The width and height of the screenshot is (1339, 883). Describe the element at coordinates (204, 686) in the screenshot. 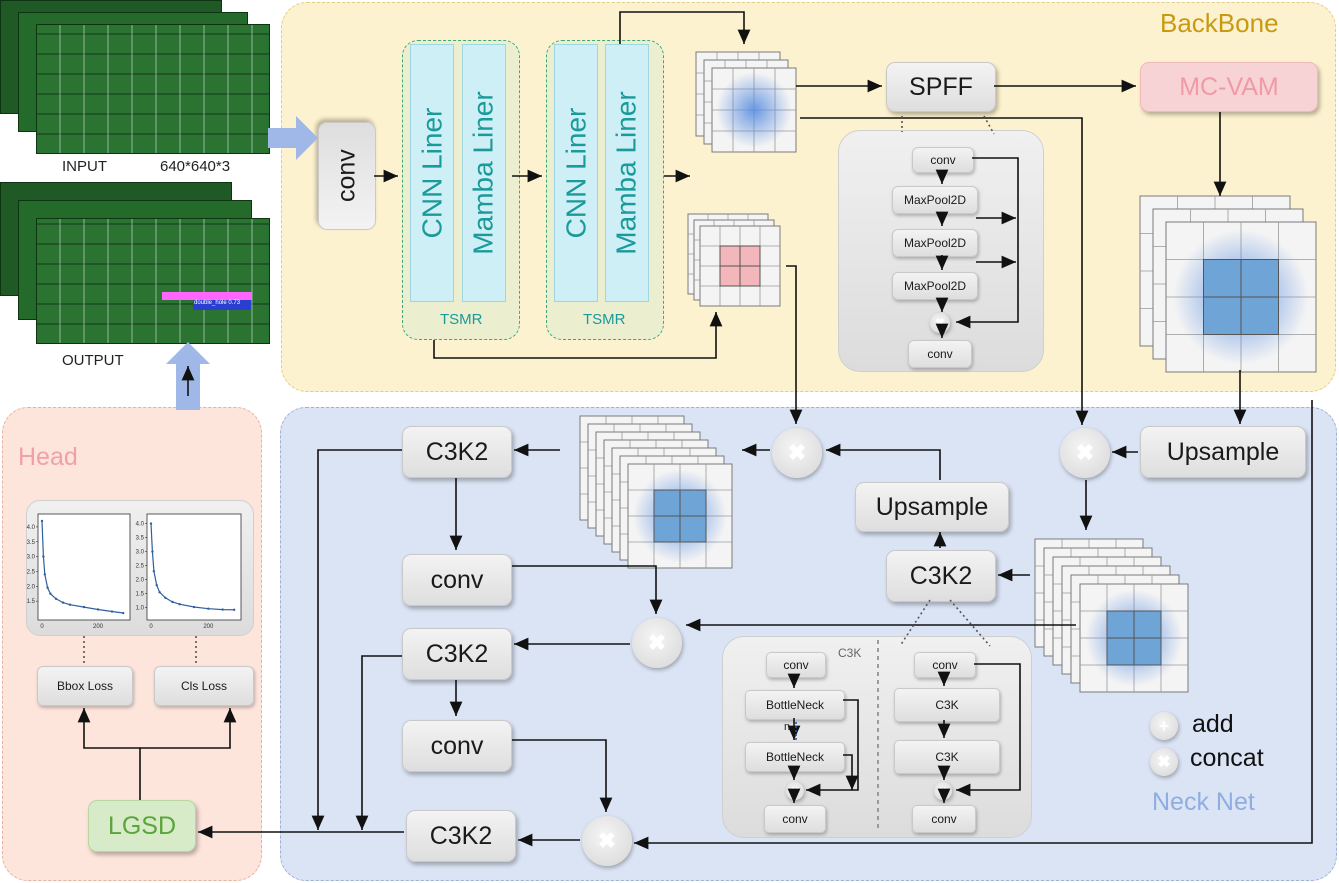

I see `cls-loss-box: Cls Loss` at that location.